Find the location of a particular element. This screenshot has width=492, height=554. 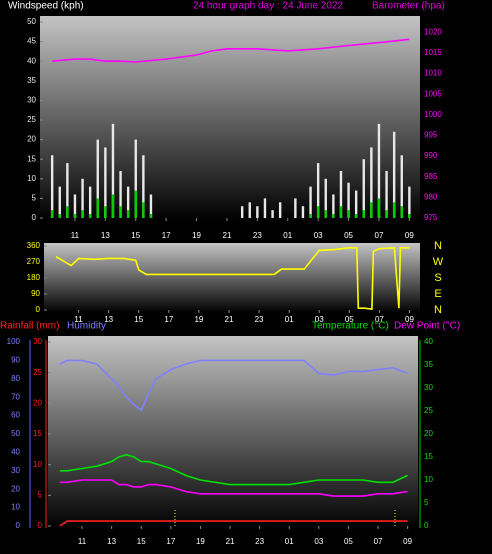

tick-label: E is located at coordinates (437, 294).